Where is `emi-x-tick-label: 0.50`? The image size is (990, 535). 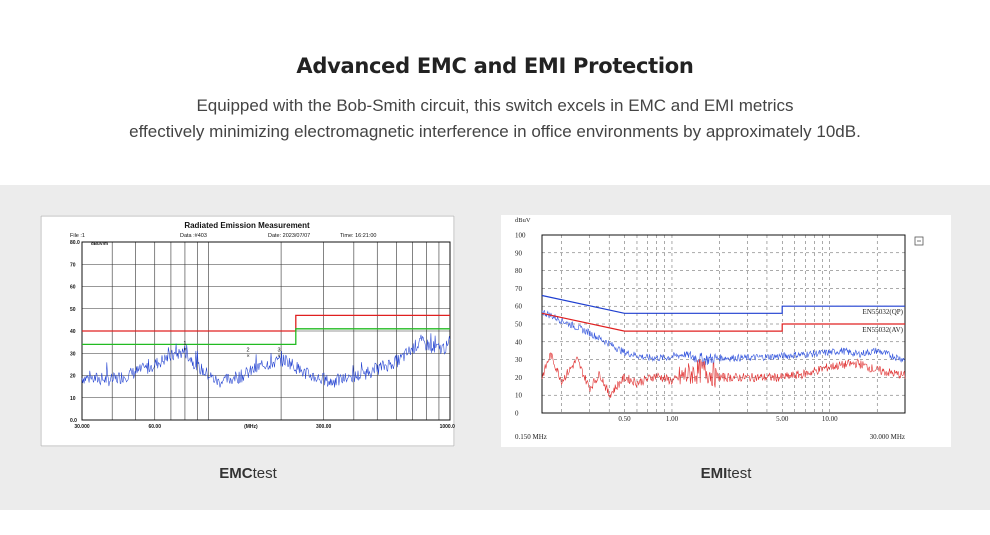 emi-x-tick-label: 0.50 is located at coordinates (624, 419).